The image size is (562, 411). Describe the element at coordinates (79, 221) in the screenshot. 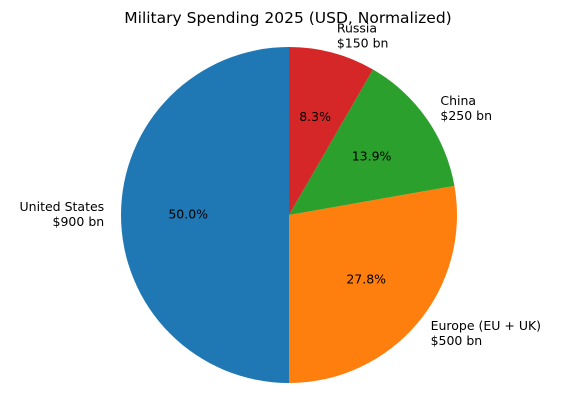

I see `pie-slice-amount: $900 bn` at that location.